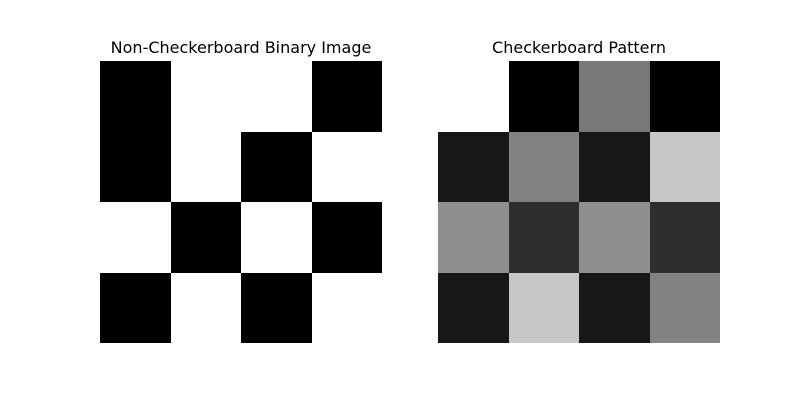 The width and height of the screenshot is (800, 400). I want to click on right-cell-r1-c0, so click(473, 167).